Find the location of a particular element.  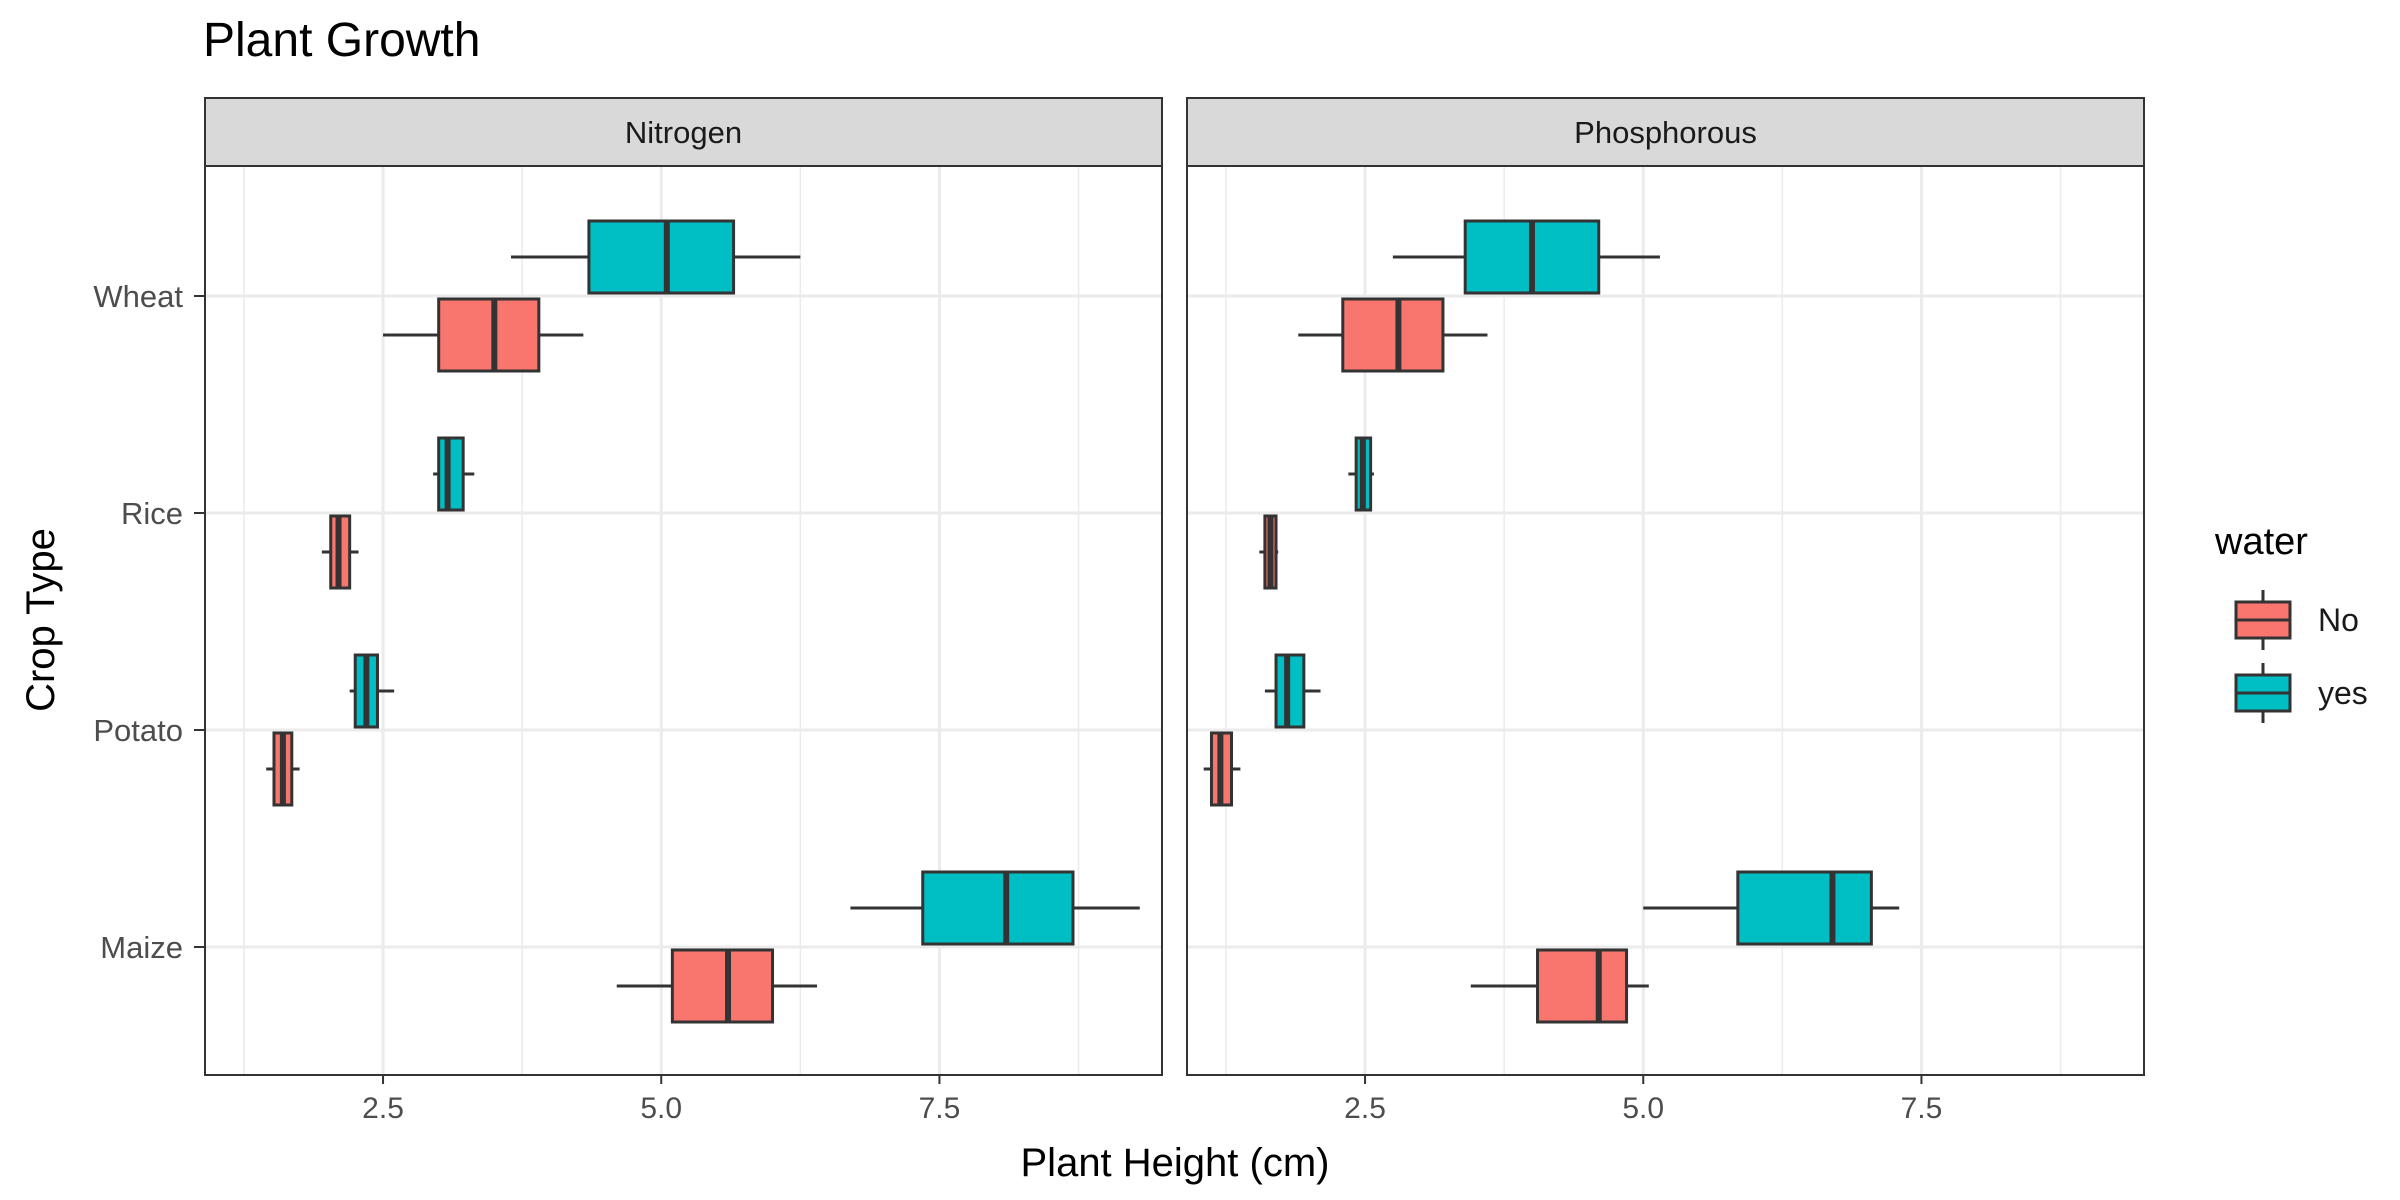

x-axis-nitrogen: 2.5 5.0 7.5 is located at coordinates (661, 1100).